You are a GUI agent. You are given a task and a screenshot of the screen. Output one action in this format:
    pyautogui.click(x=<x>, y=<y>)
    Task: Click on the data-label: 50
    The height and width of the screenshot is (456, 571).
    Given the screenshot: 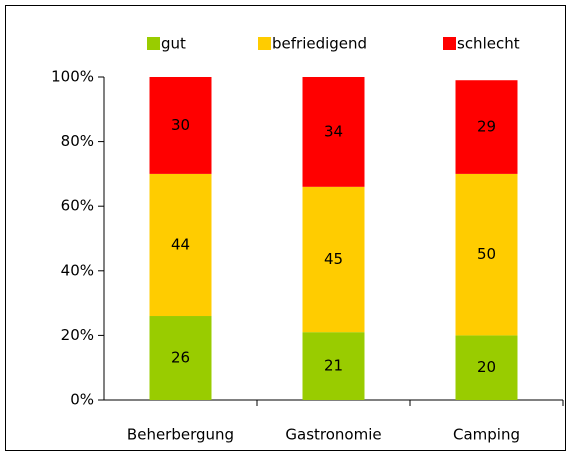 What is the action you would take?
    pyautogui.click(x=486, y=254)
    